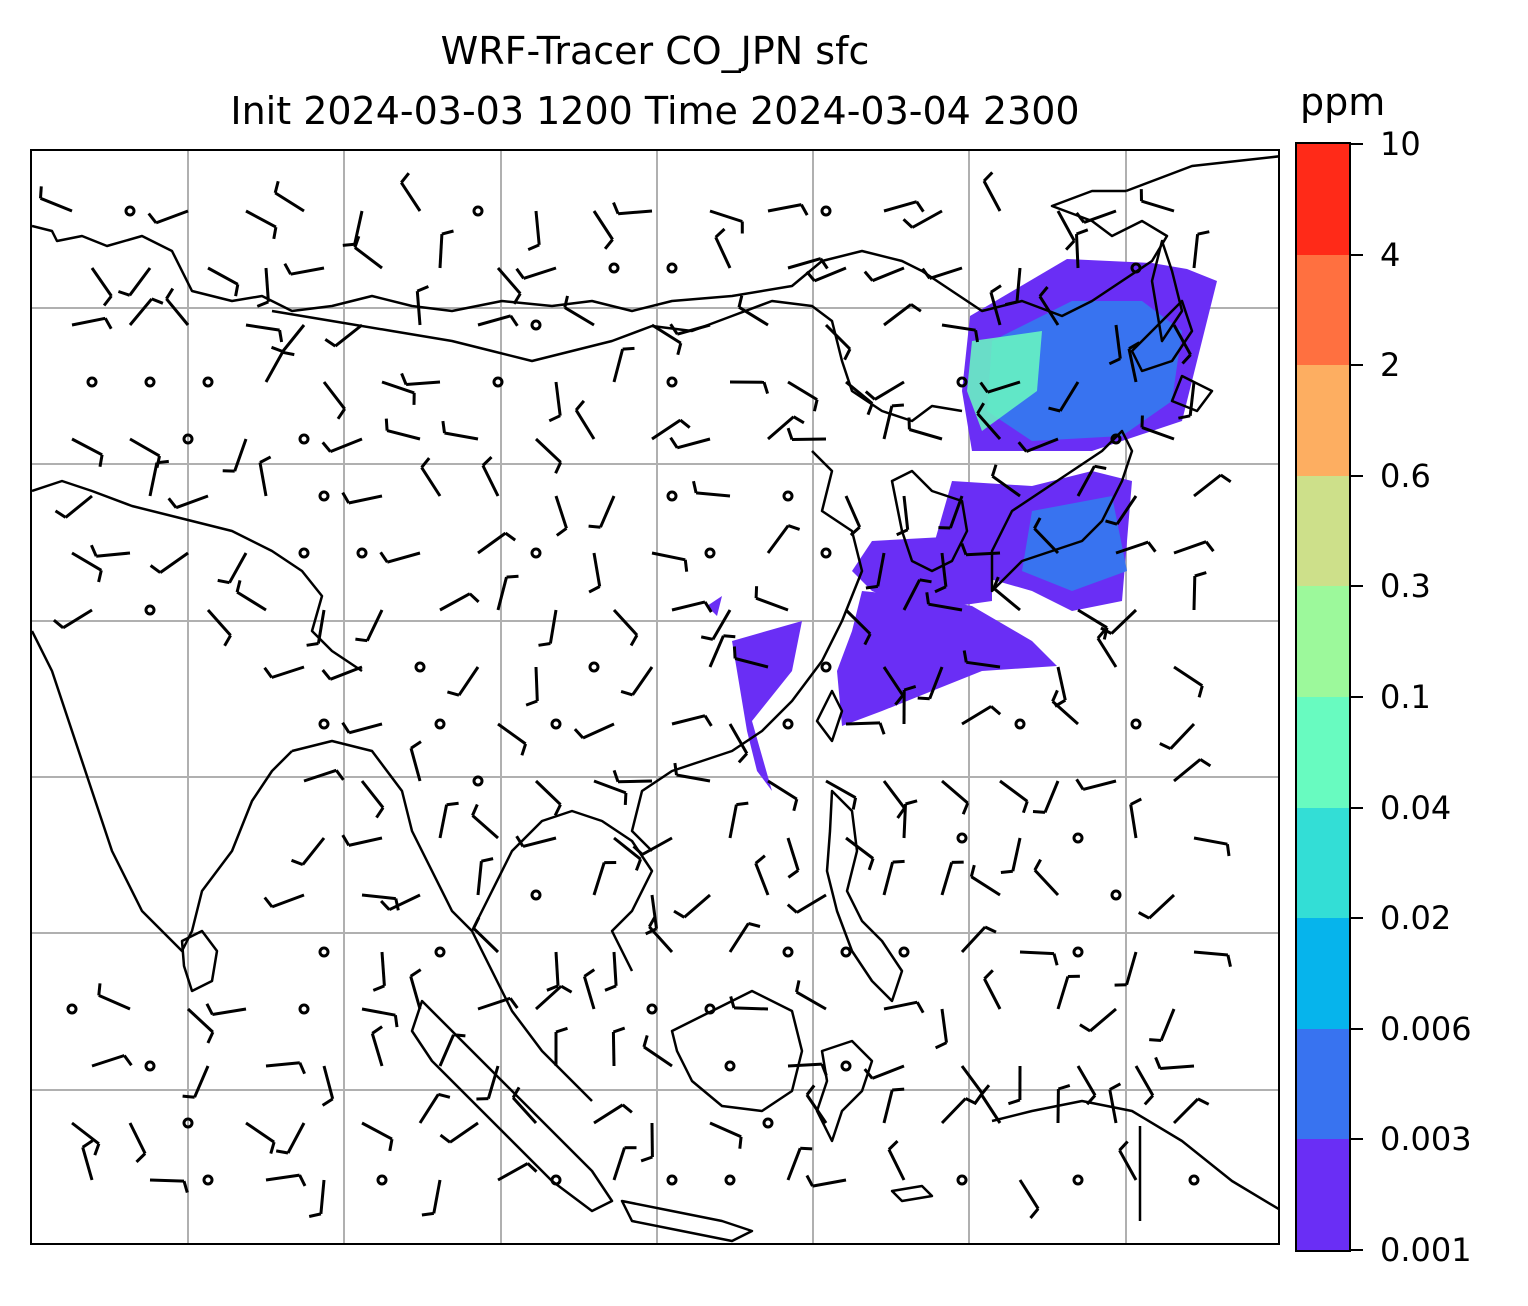 This screenshot has width=1528, height=1306. I want to click on coast-sumatra, so click(512, 1106).